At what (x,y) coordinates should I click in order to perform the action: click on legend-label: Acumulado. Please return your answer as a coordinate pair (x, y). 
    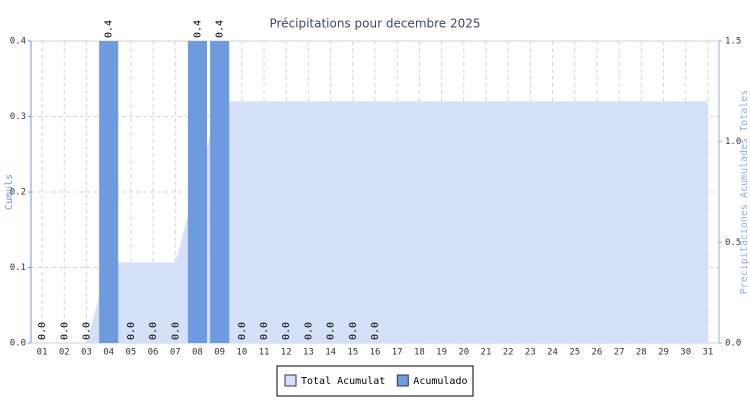
    Looking at the image, I should click on (440, 381).